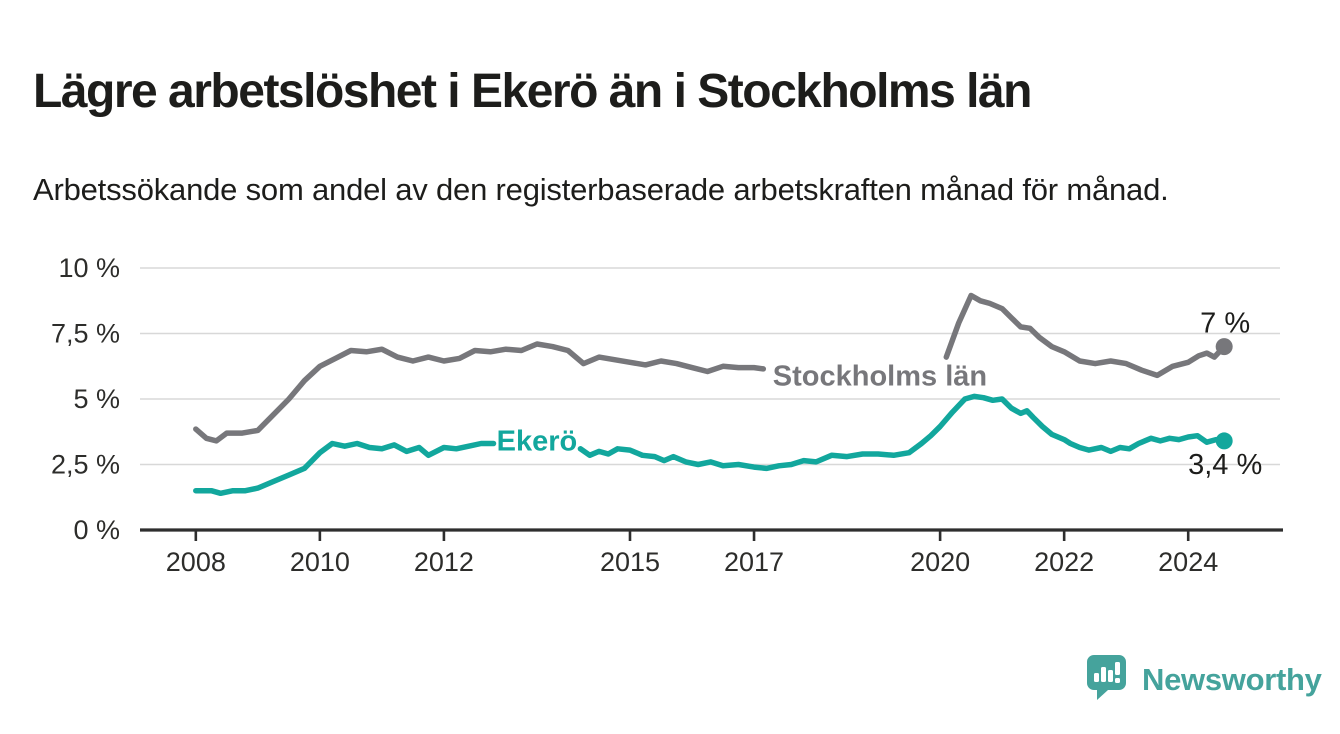 This screenshot has height=734, width=1340. What do you see at coordinates (444, 562) in the screenshot?
I see `x-axis-label: 2012` at bounding box center [444, 562].